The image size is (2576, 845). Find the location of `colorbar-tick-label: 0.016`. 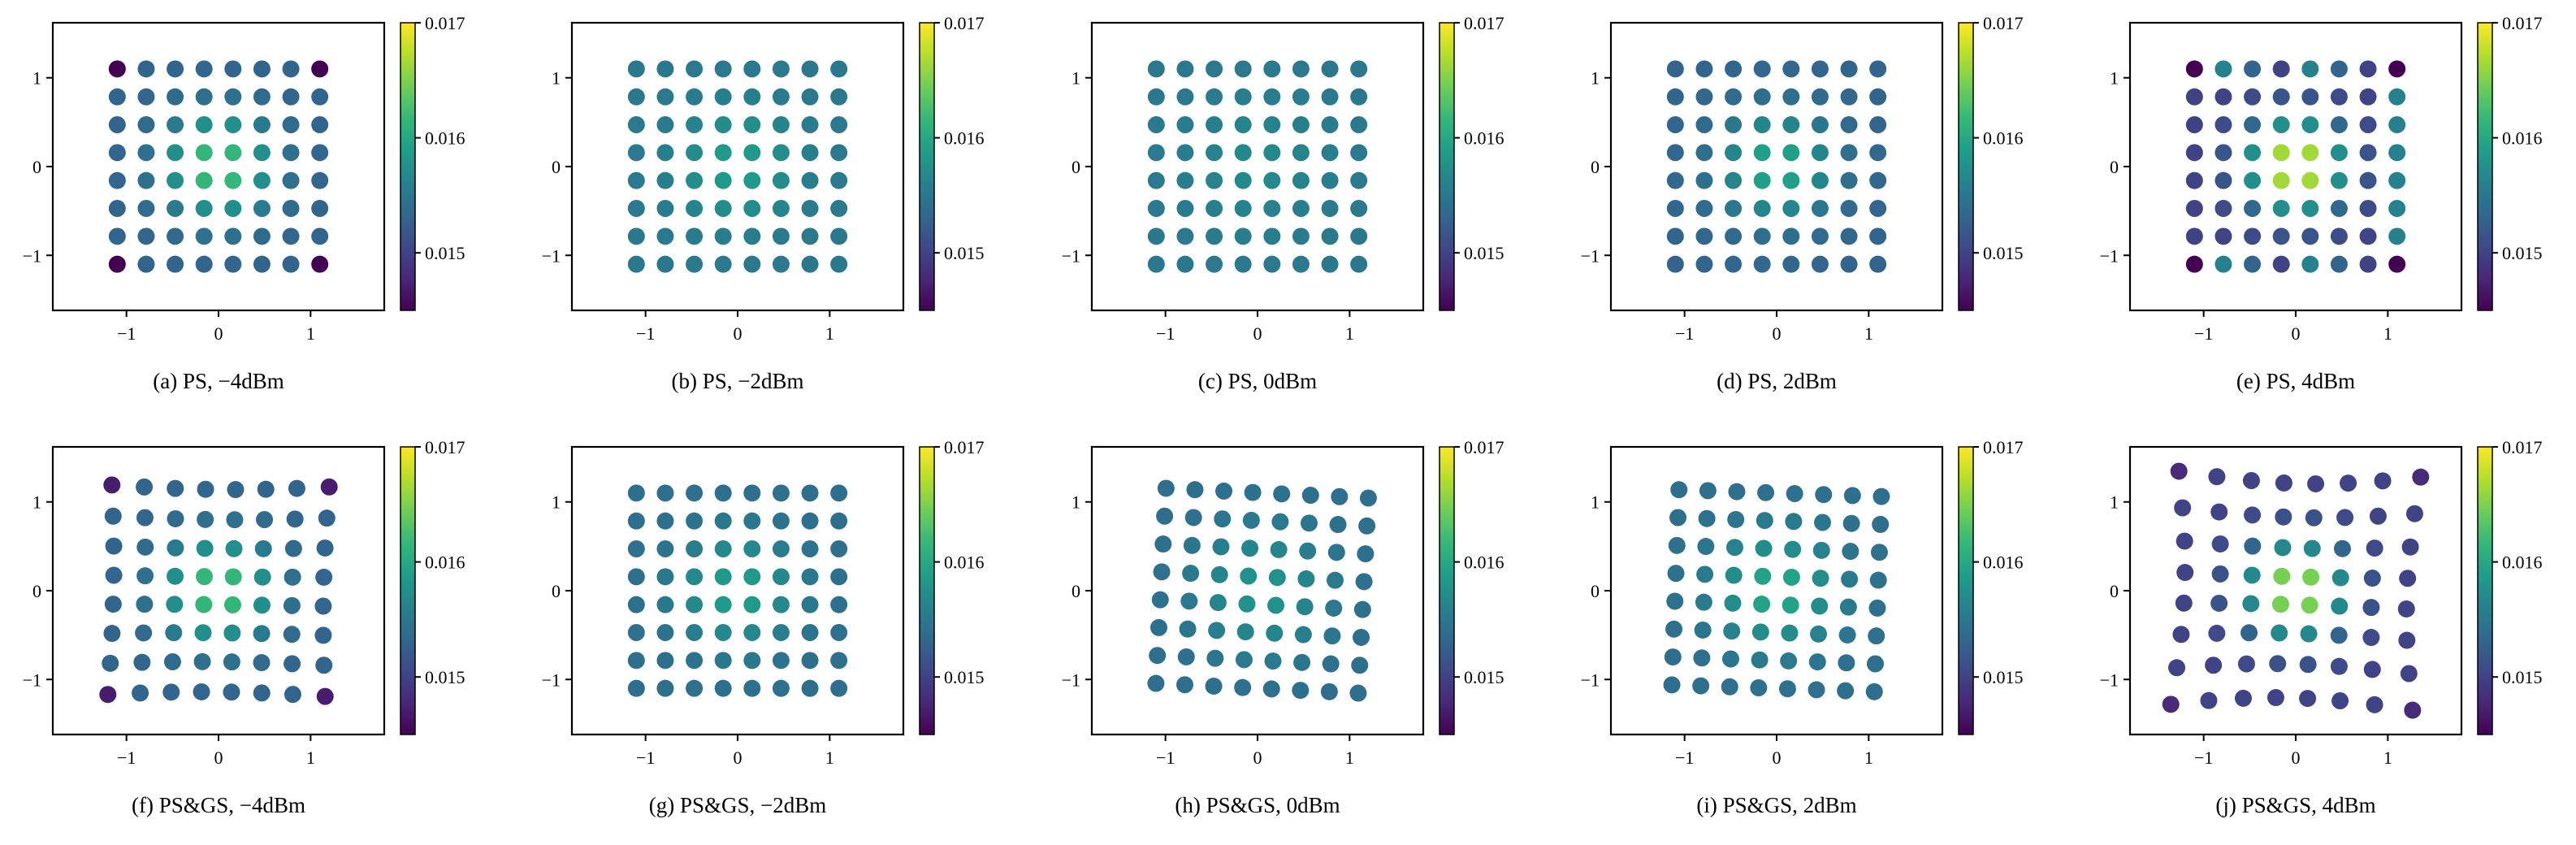

colorbar-tick-label: 0.016 is located at coordinates (964, 139).